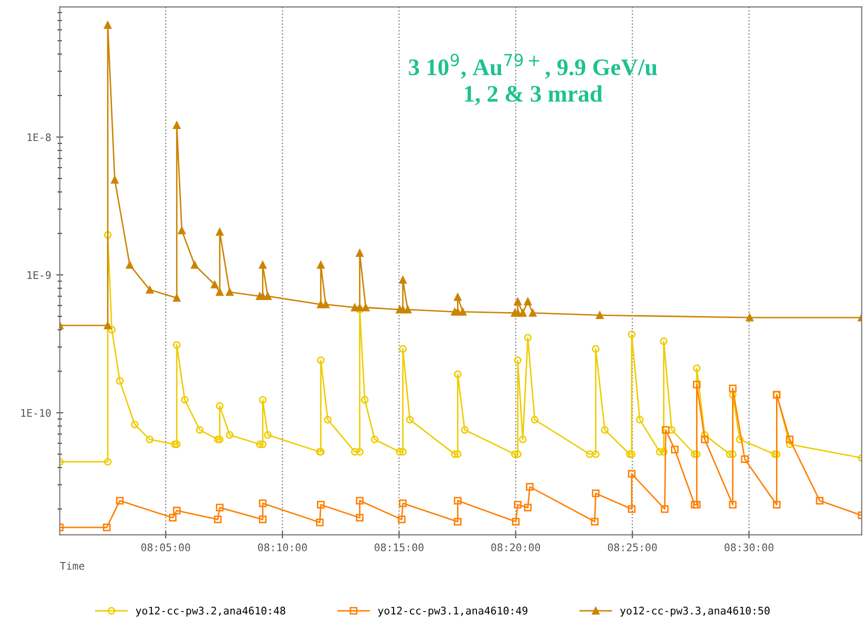 Image resolution: width=866 pixels, height=627 pixels. Describe the element at coordinates (211, 611) in the screenshot. I see `legend-label: yo12-cc-pw3.2,ana4610:48` at that location.